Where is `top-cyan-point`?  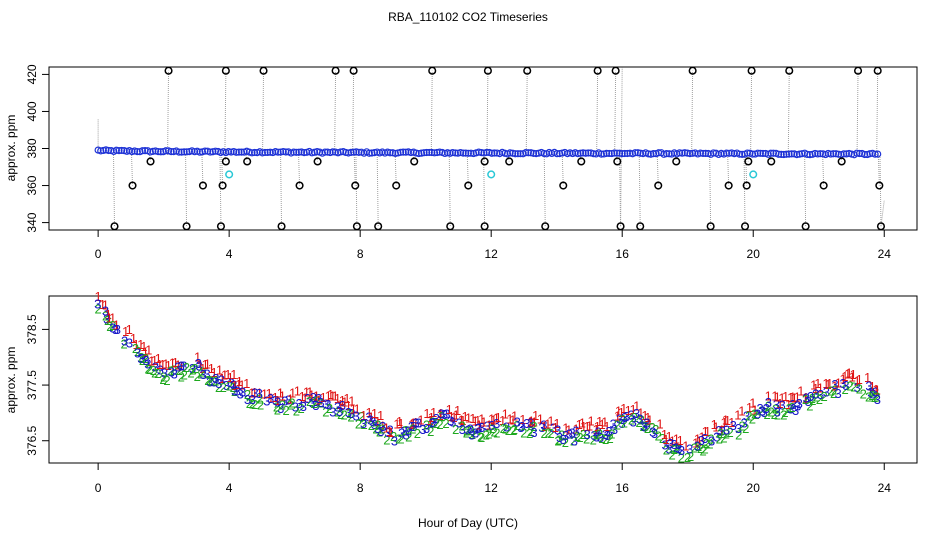
top-cyan-point is located at coordinates (753, 174).